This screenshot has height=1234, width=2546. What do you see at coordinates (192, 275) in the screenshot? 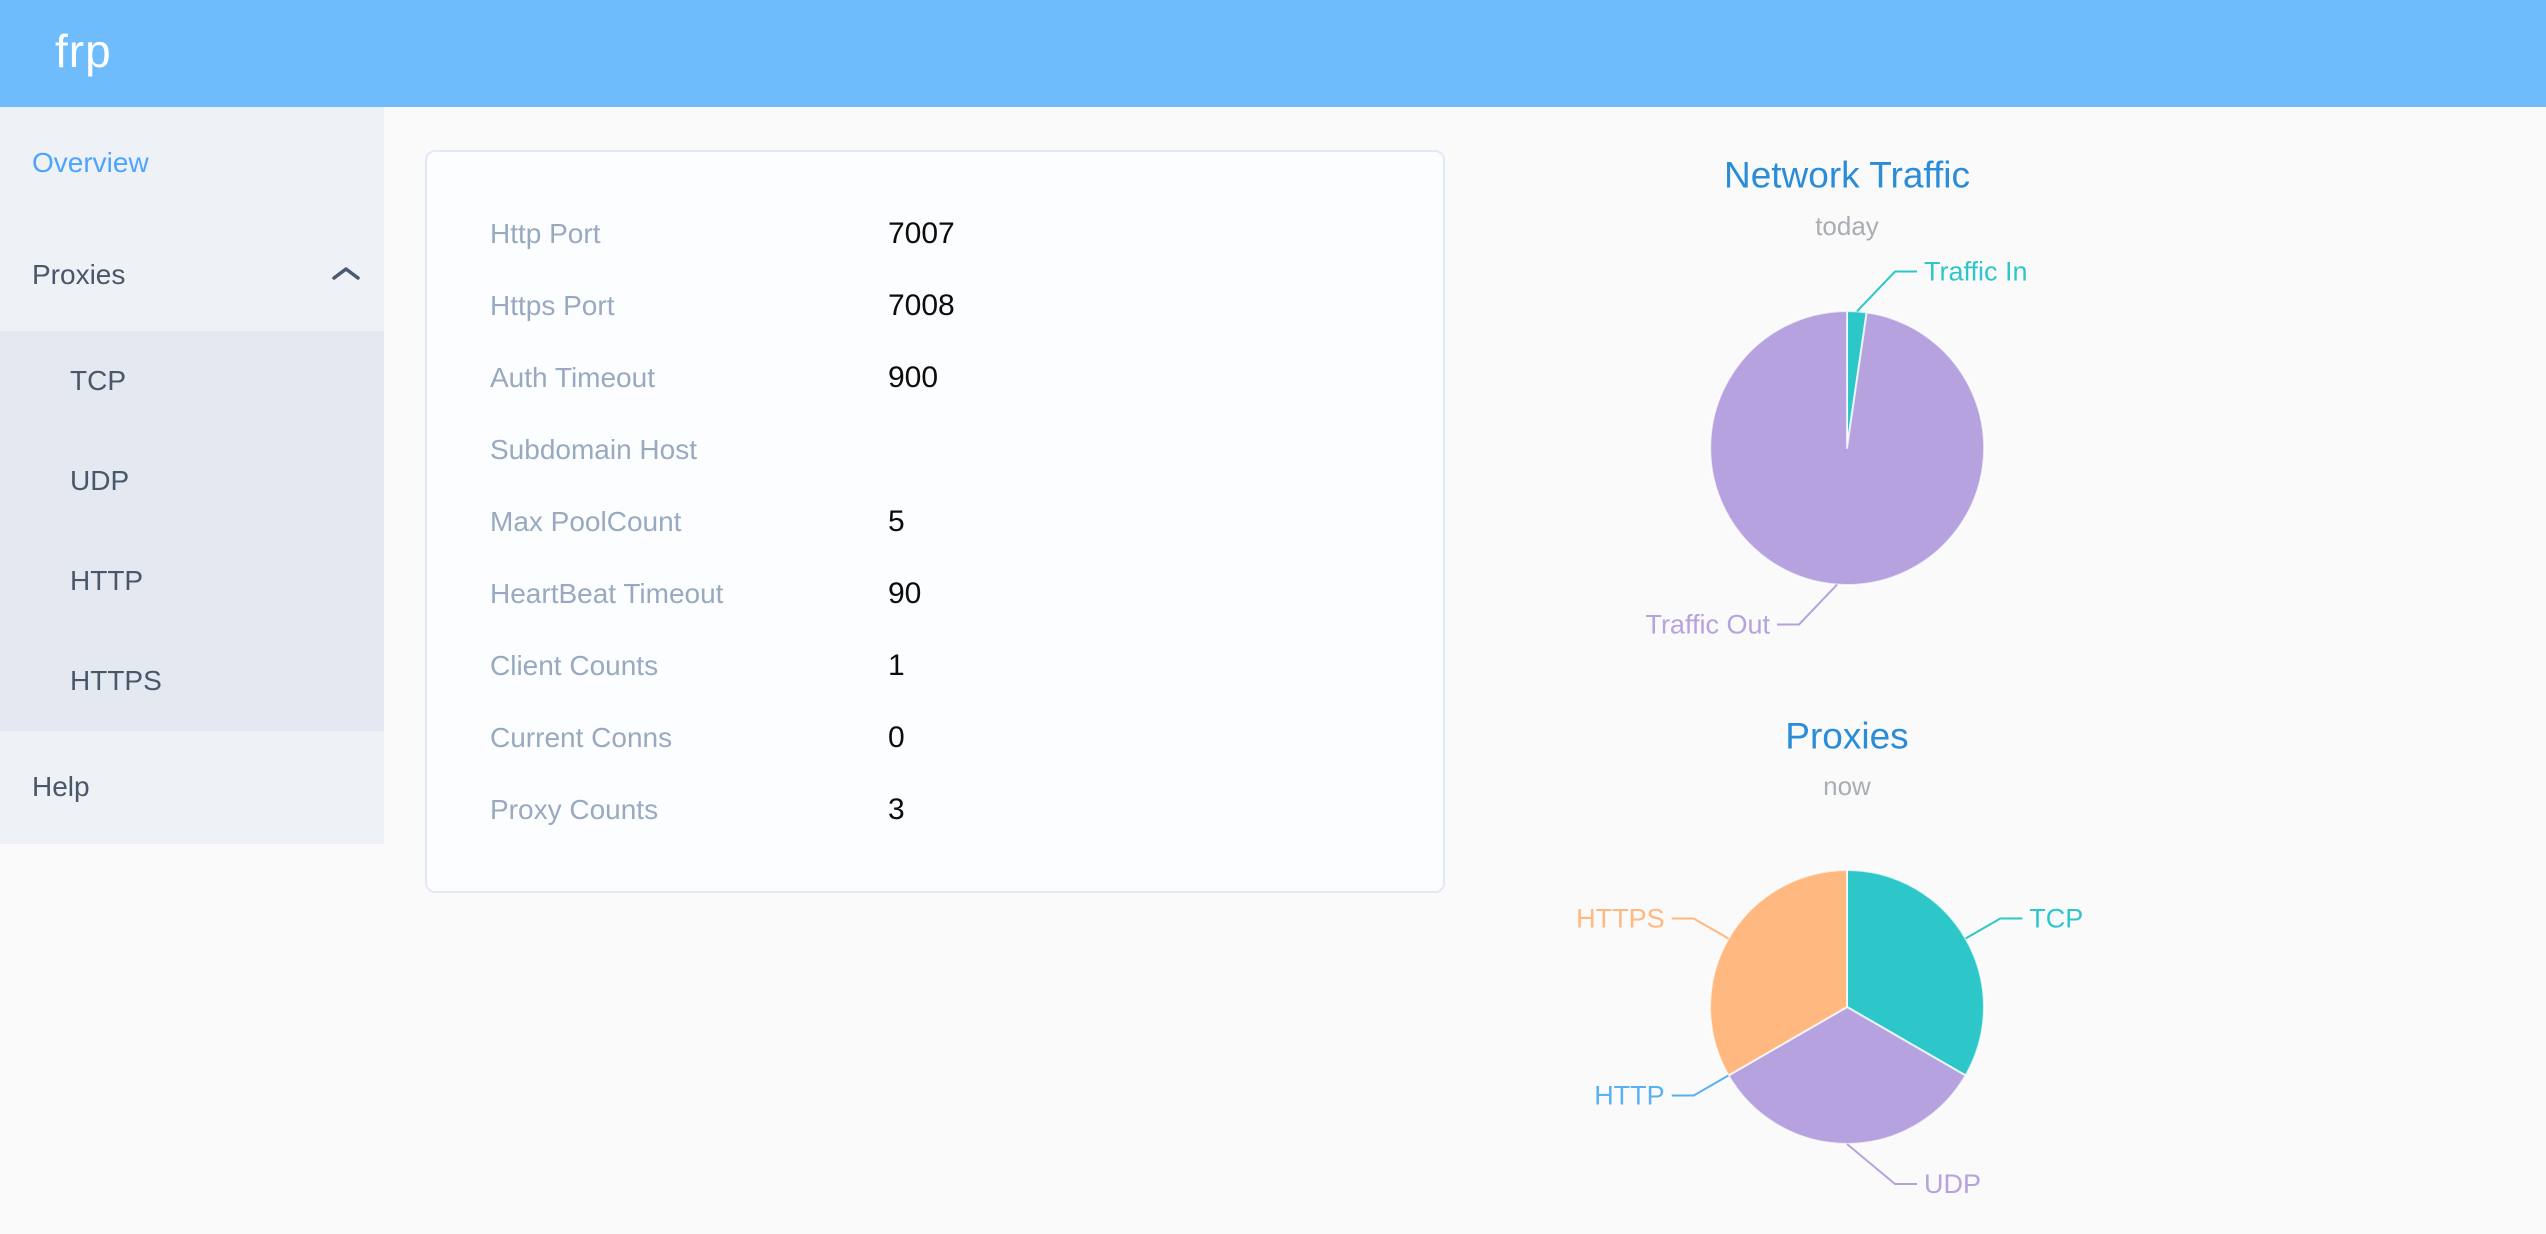
I see `sidebar-item-proxies: Proxies` at bounding box center [192, 275].